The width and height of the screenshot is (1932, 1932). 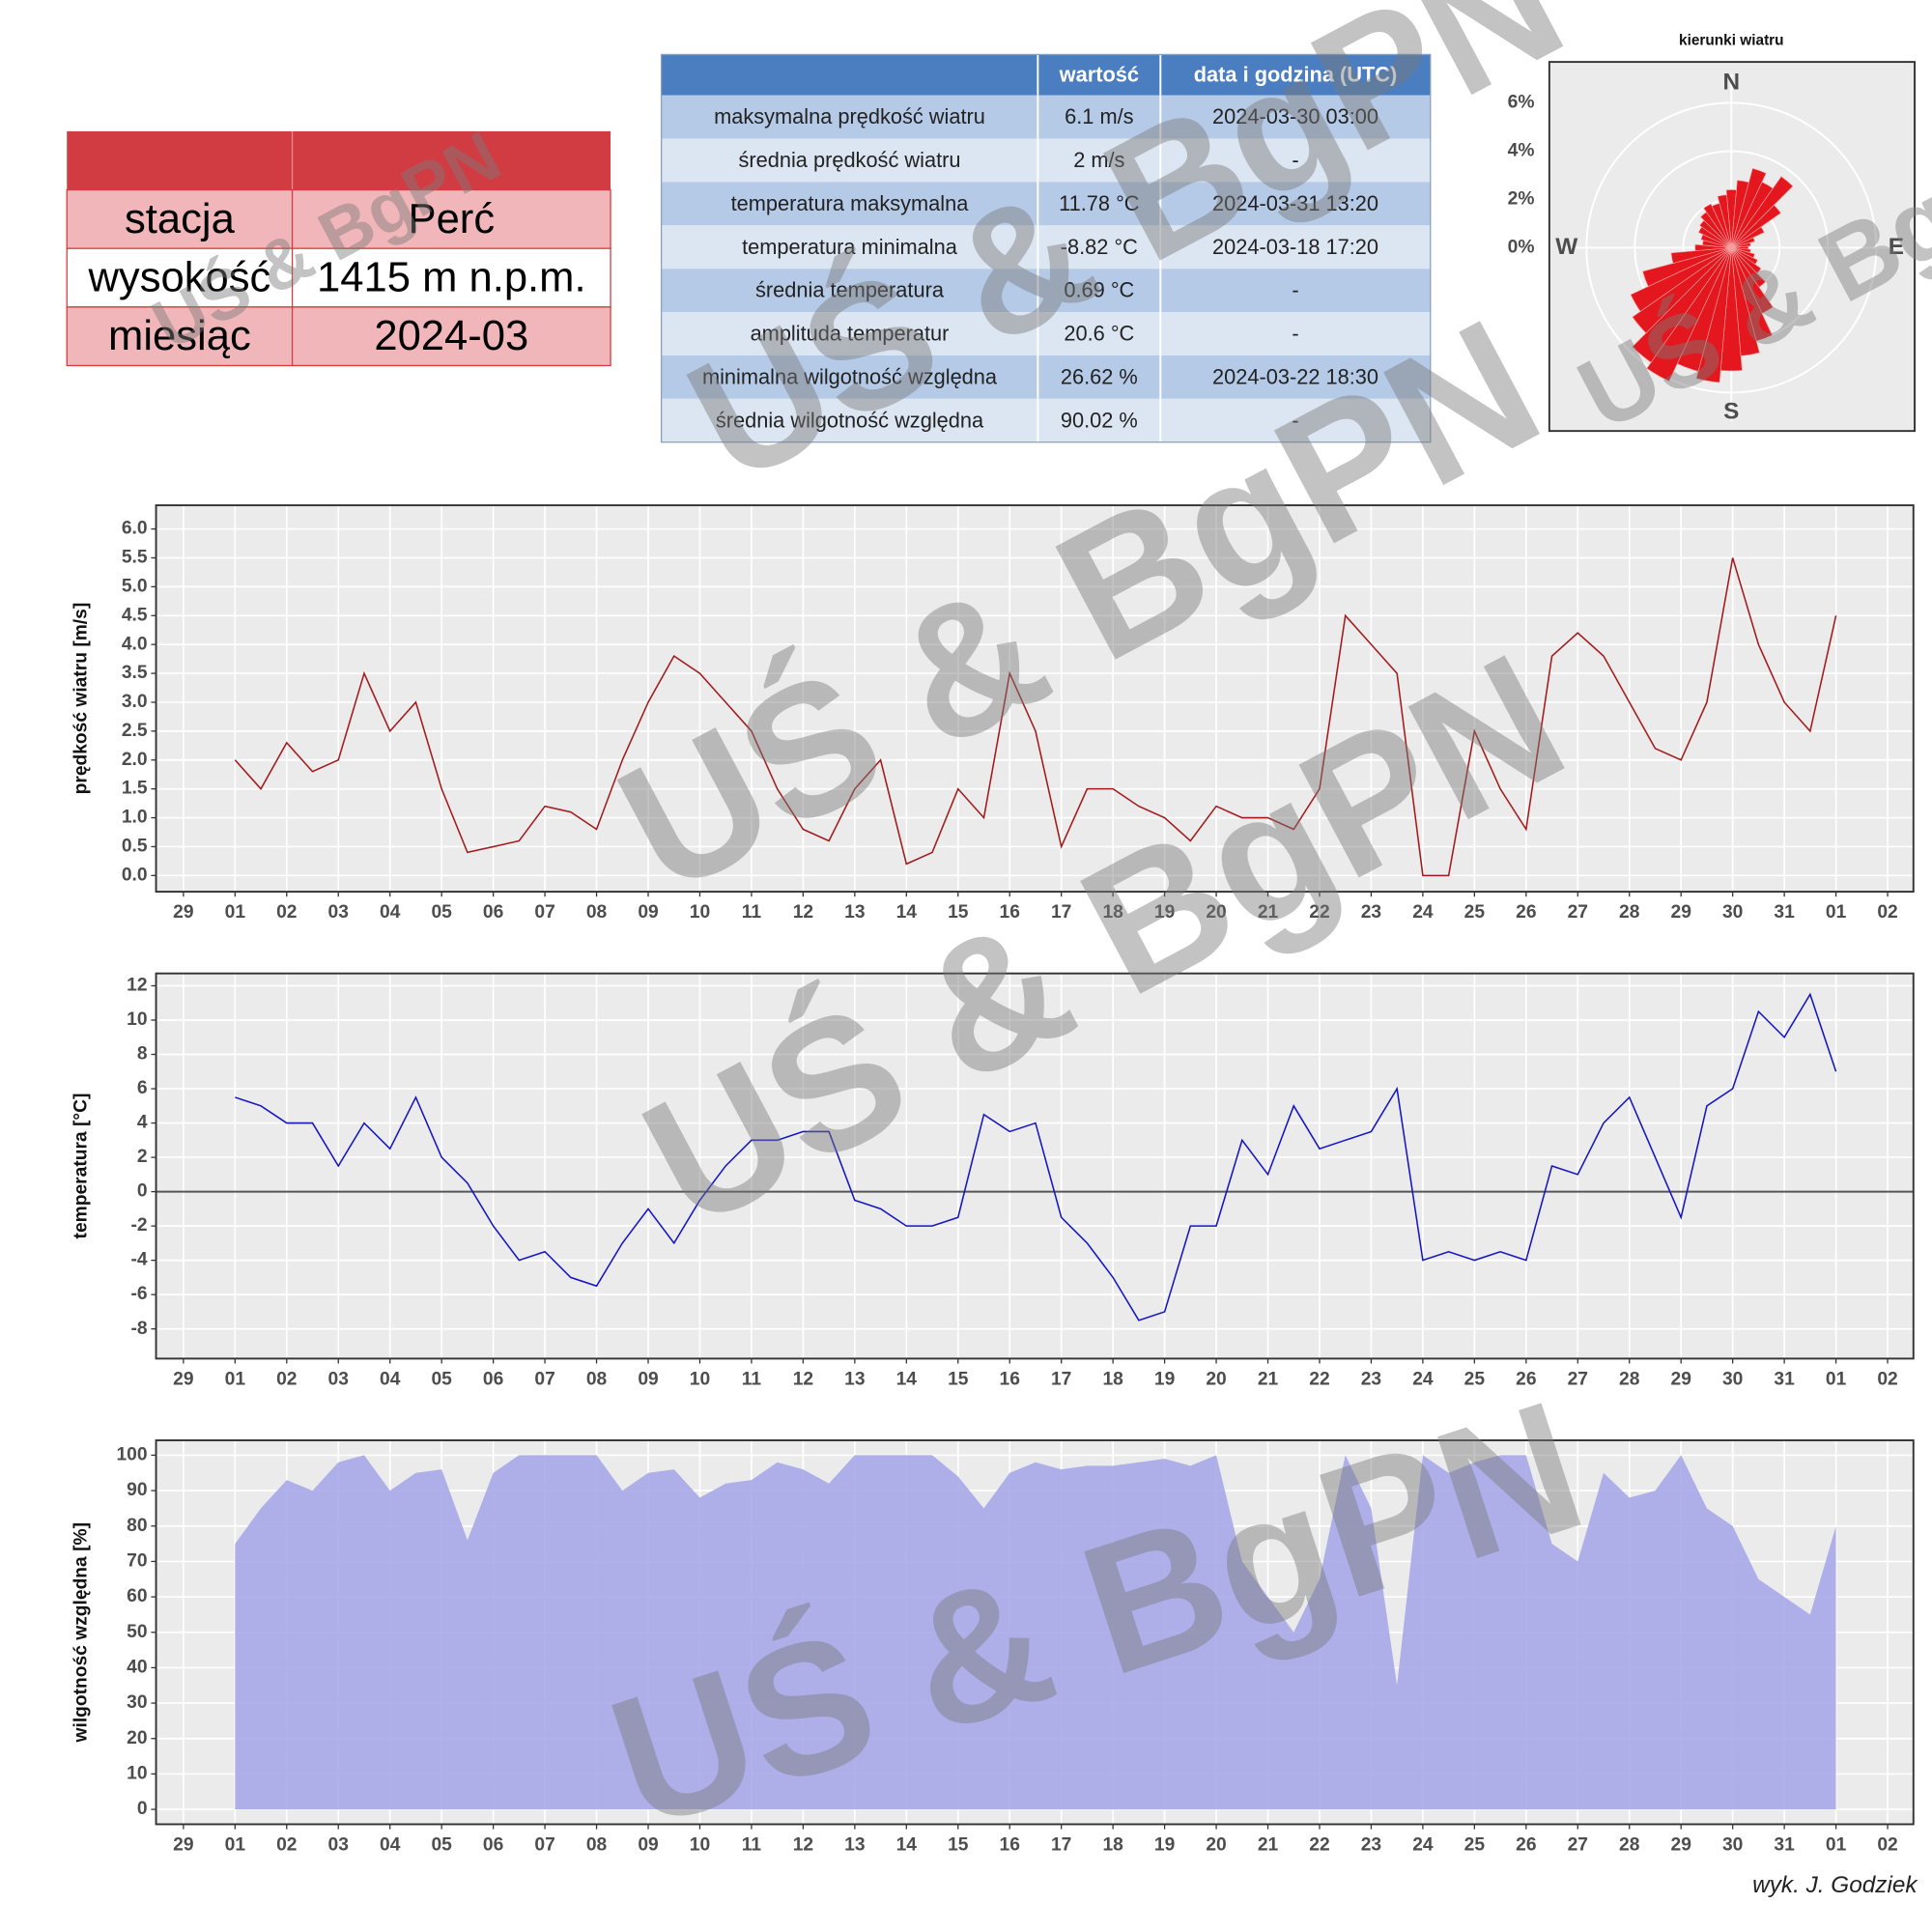 I want to click on table-cell: miesiąc, so click(x=179, y=336).